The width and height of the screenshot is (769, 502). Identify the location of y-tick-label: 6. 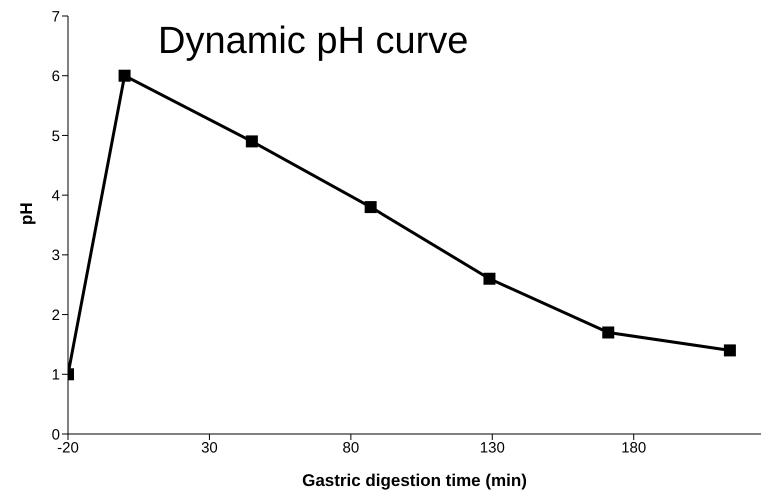
(56, 77).